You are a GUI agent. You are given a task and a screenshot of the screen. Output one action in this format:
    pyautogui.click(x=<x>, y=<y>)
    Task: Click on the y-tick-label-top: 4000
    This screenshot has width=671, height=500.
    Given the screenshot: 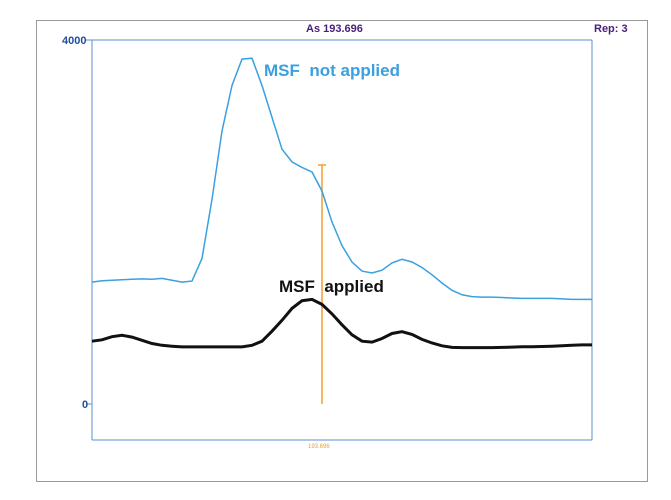 What is the action you would take?
    pyautogui.click(x=74, y=41)
    